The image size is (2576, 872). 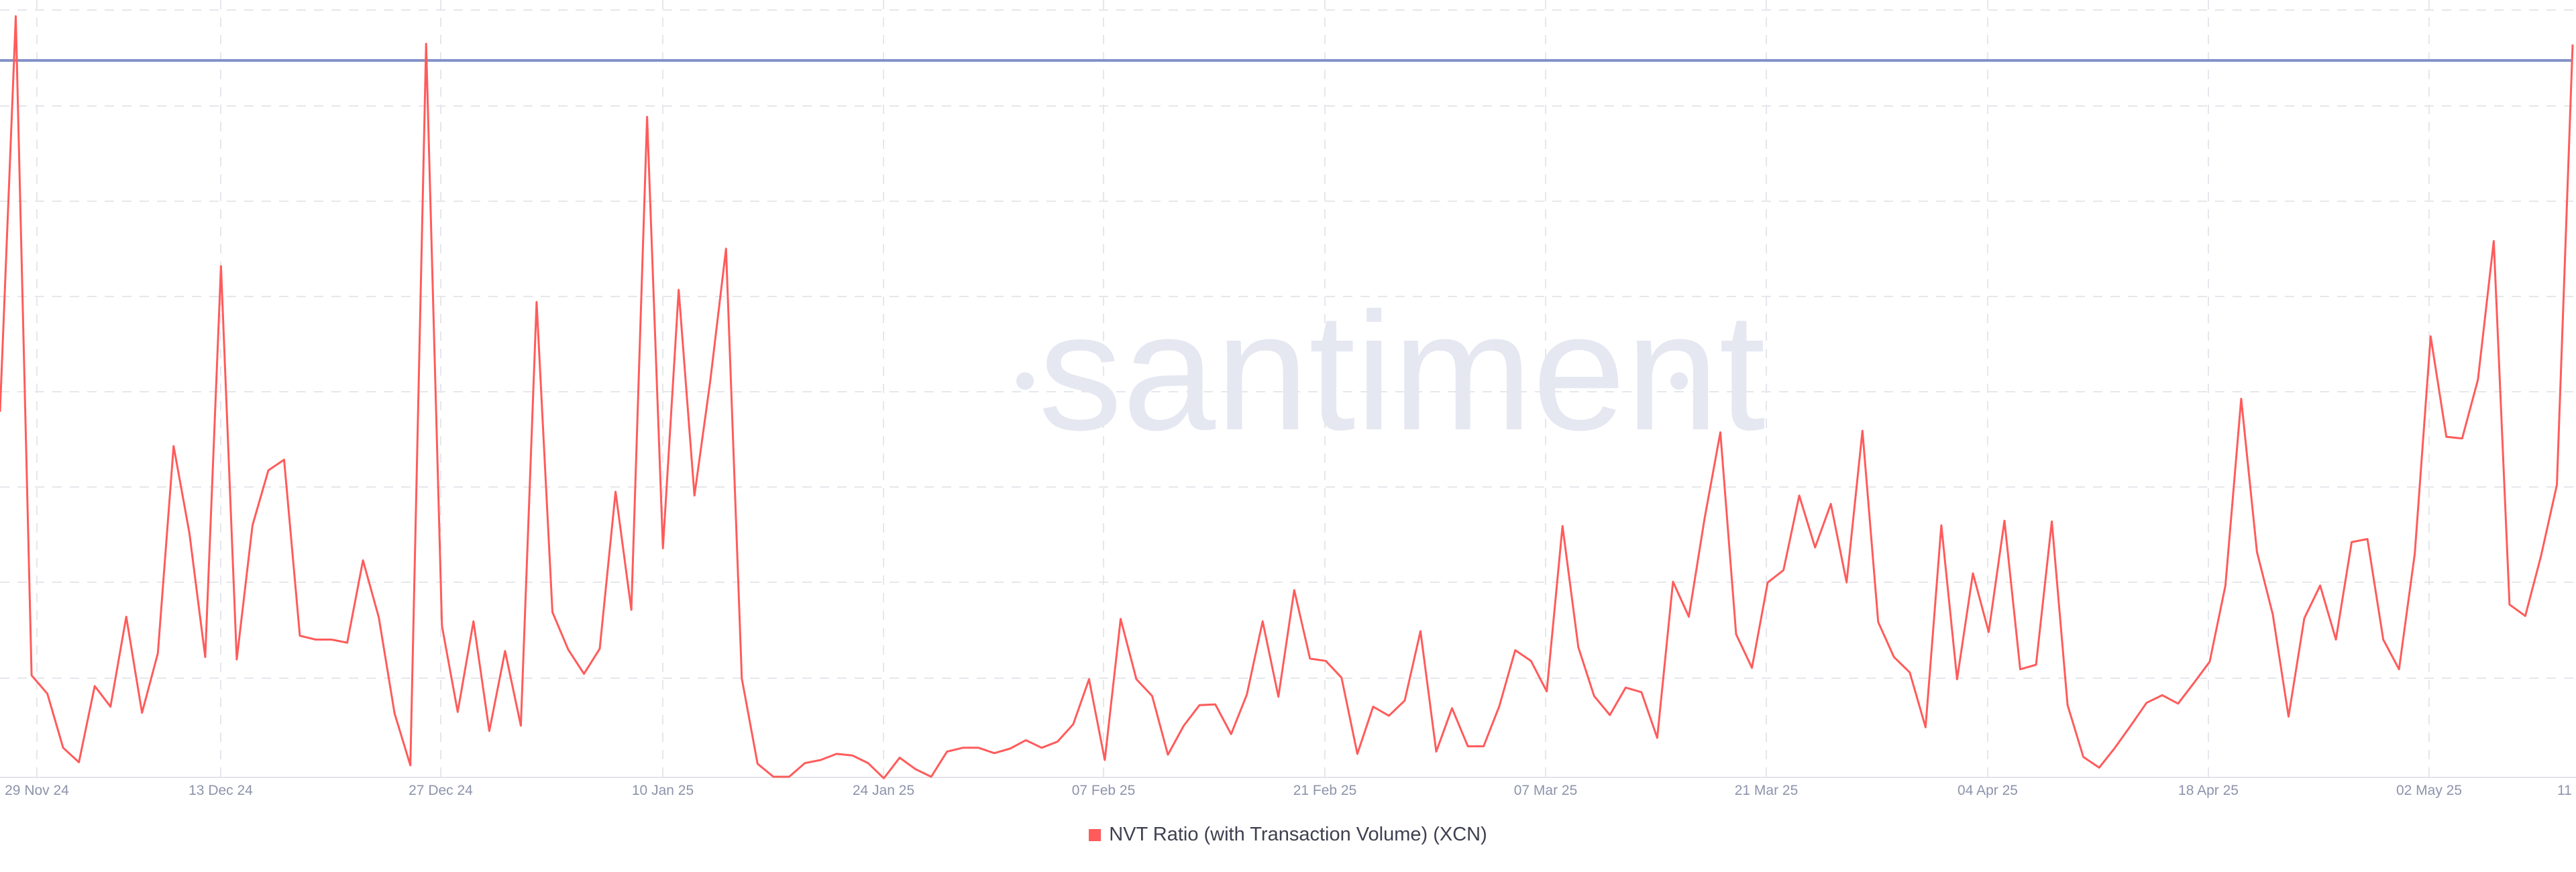 I want to click on watermark-dot-right, so click(x=1679, y=381).